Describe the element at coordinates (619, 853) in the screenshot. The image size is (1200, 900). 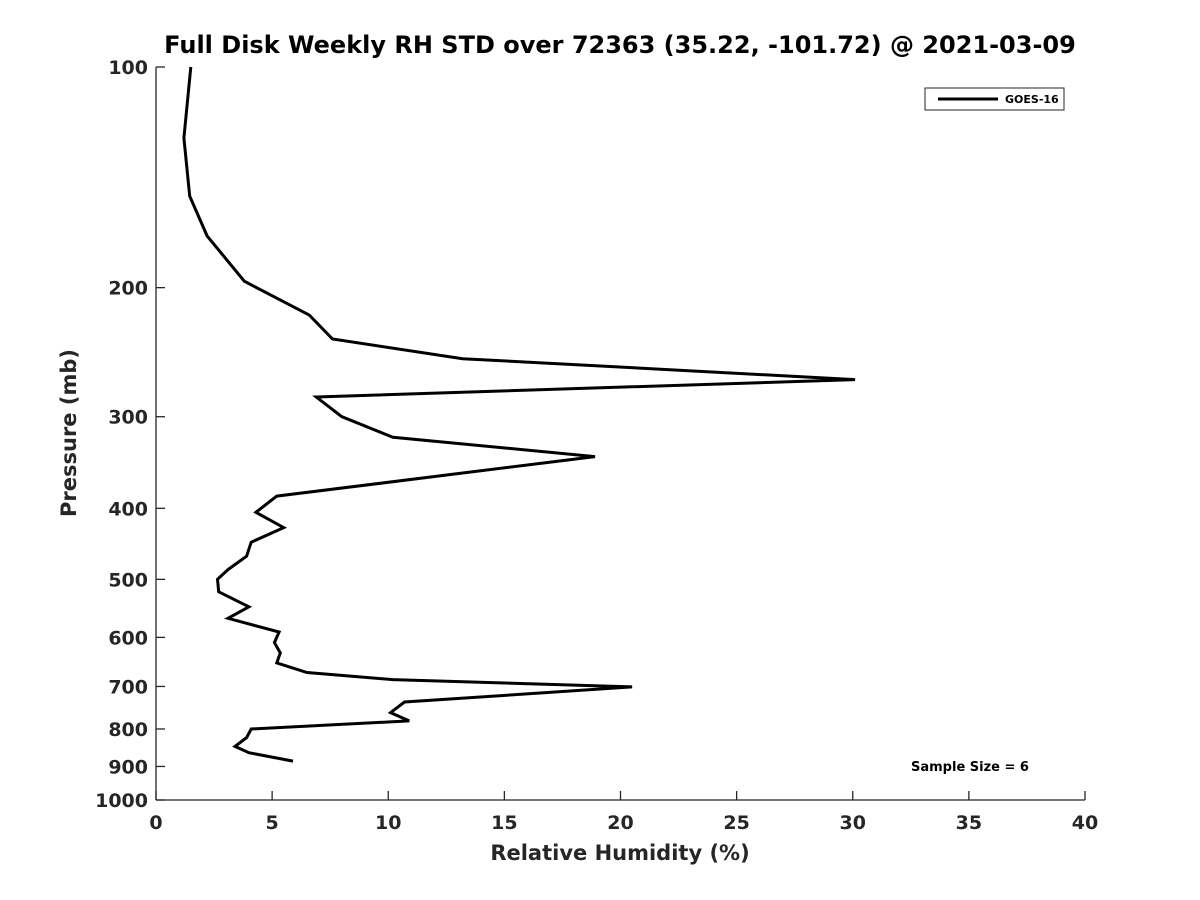
I see `x-axis-label: Relative Humidity (%)` at that location.